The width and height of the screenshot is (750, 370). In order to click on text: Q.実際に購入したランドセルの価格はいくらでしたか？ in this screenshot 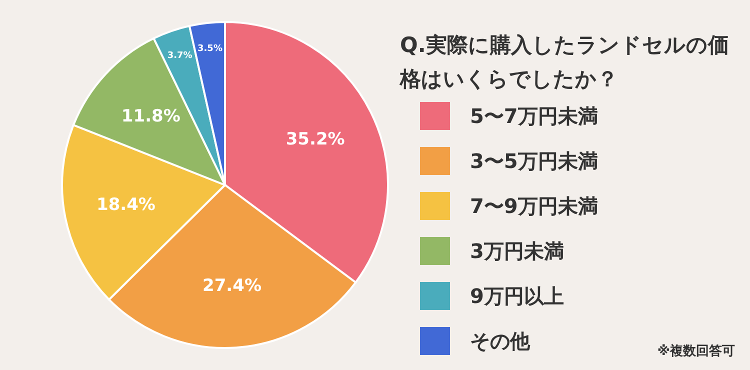, I will do `click(565, 62)`.